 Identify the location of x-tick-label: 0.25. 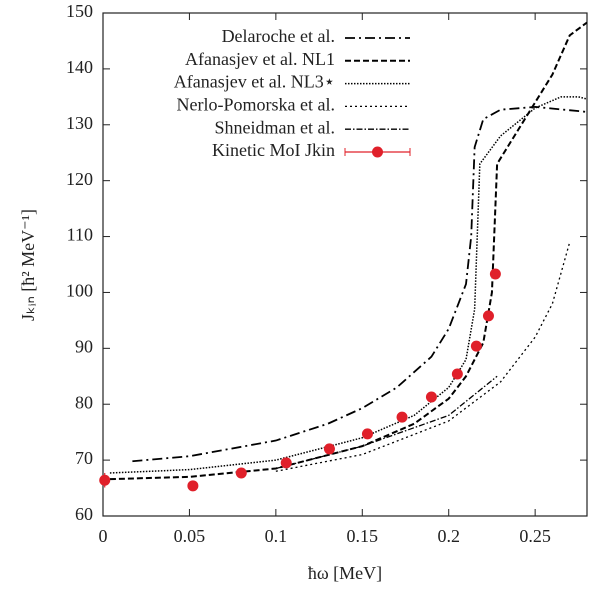
(535, 536).